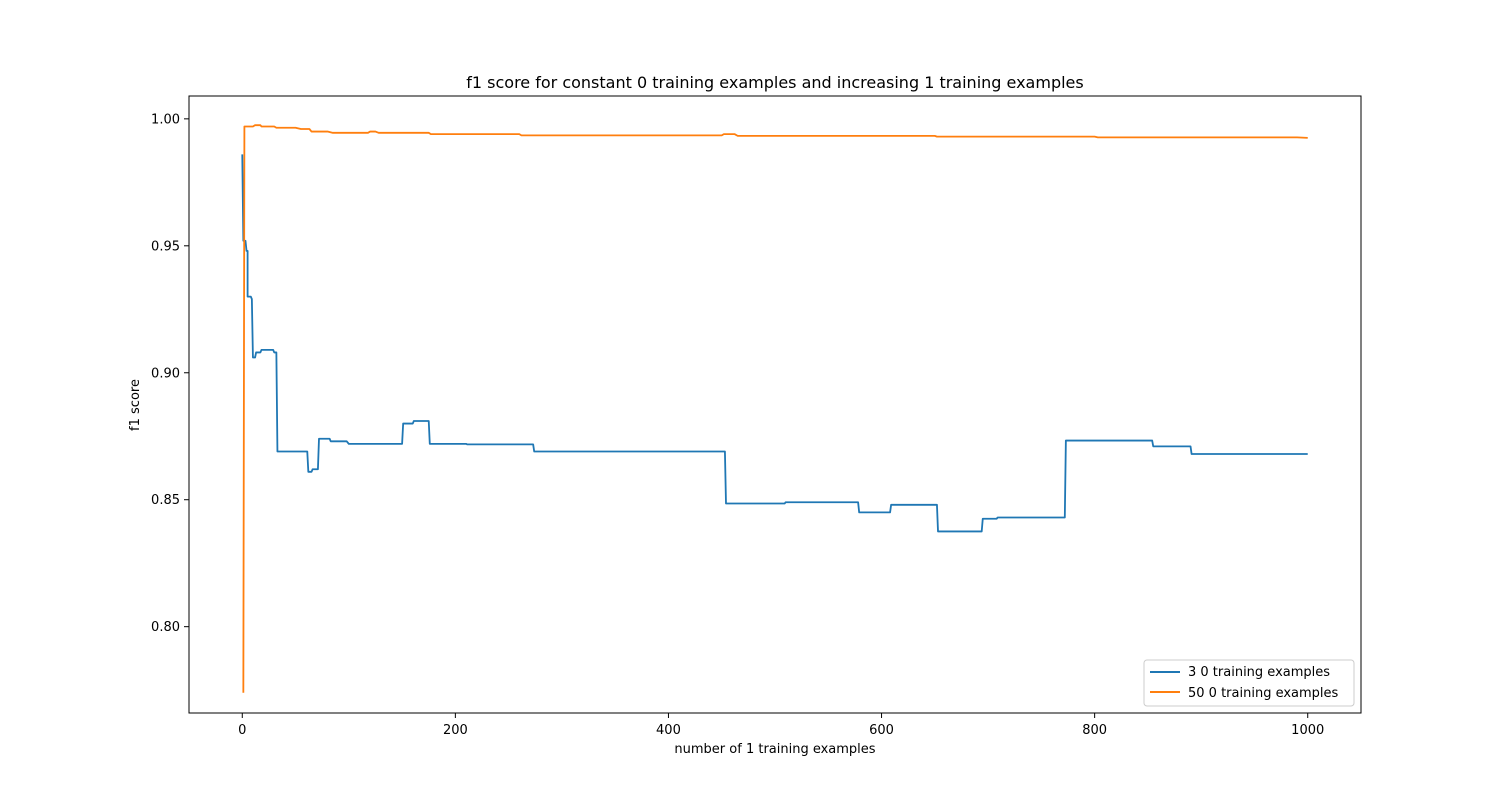 The width and height of the screenshot is (1512, 801). Describe the element at coordinates (165, 246) in the screenshot. I see `y-tick-label: 0.95` at that location.